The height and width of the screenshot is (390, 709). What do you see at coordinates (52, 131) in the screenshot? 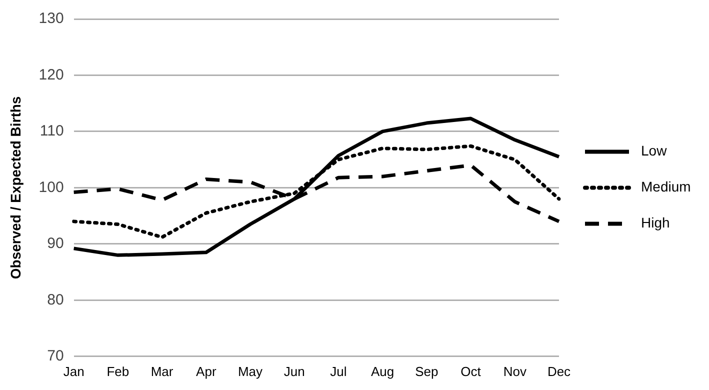
I see `y-tick-label: 110` at bounding box center [52, 131].